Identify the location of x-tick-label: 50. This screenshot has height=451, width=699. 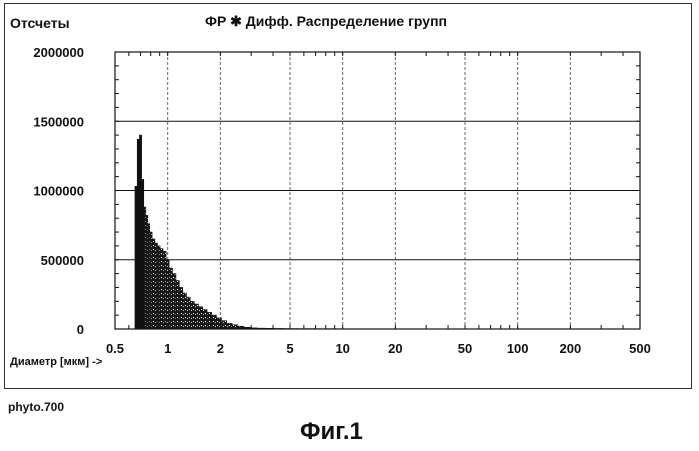
(465, 348).